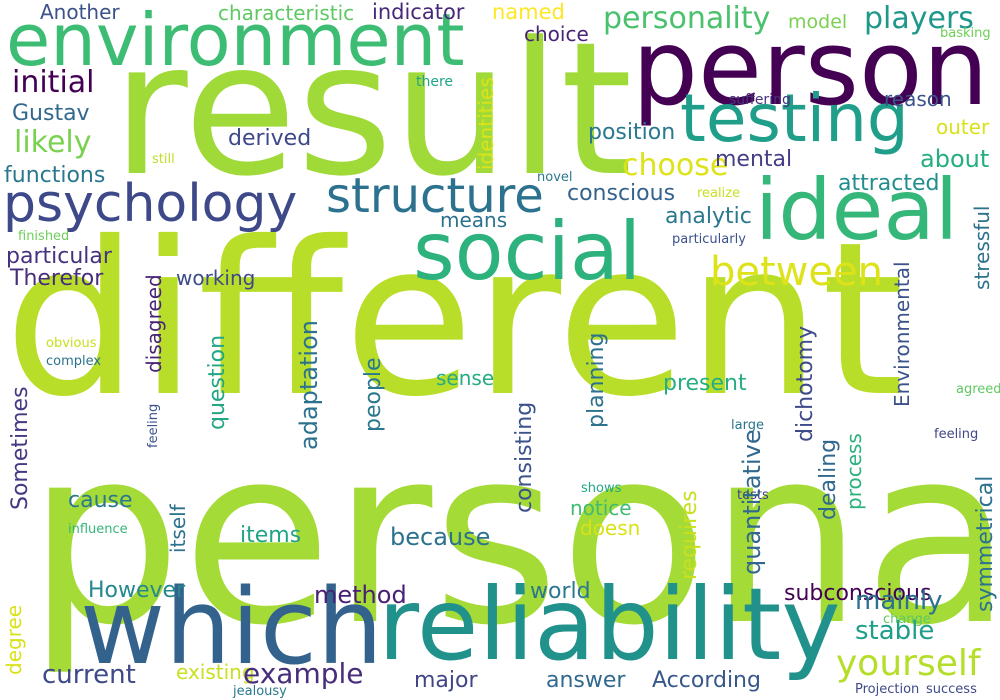 This screenshot has height=700, width=1000. I want to click on word-notice: items, so click(271, 535).